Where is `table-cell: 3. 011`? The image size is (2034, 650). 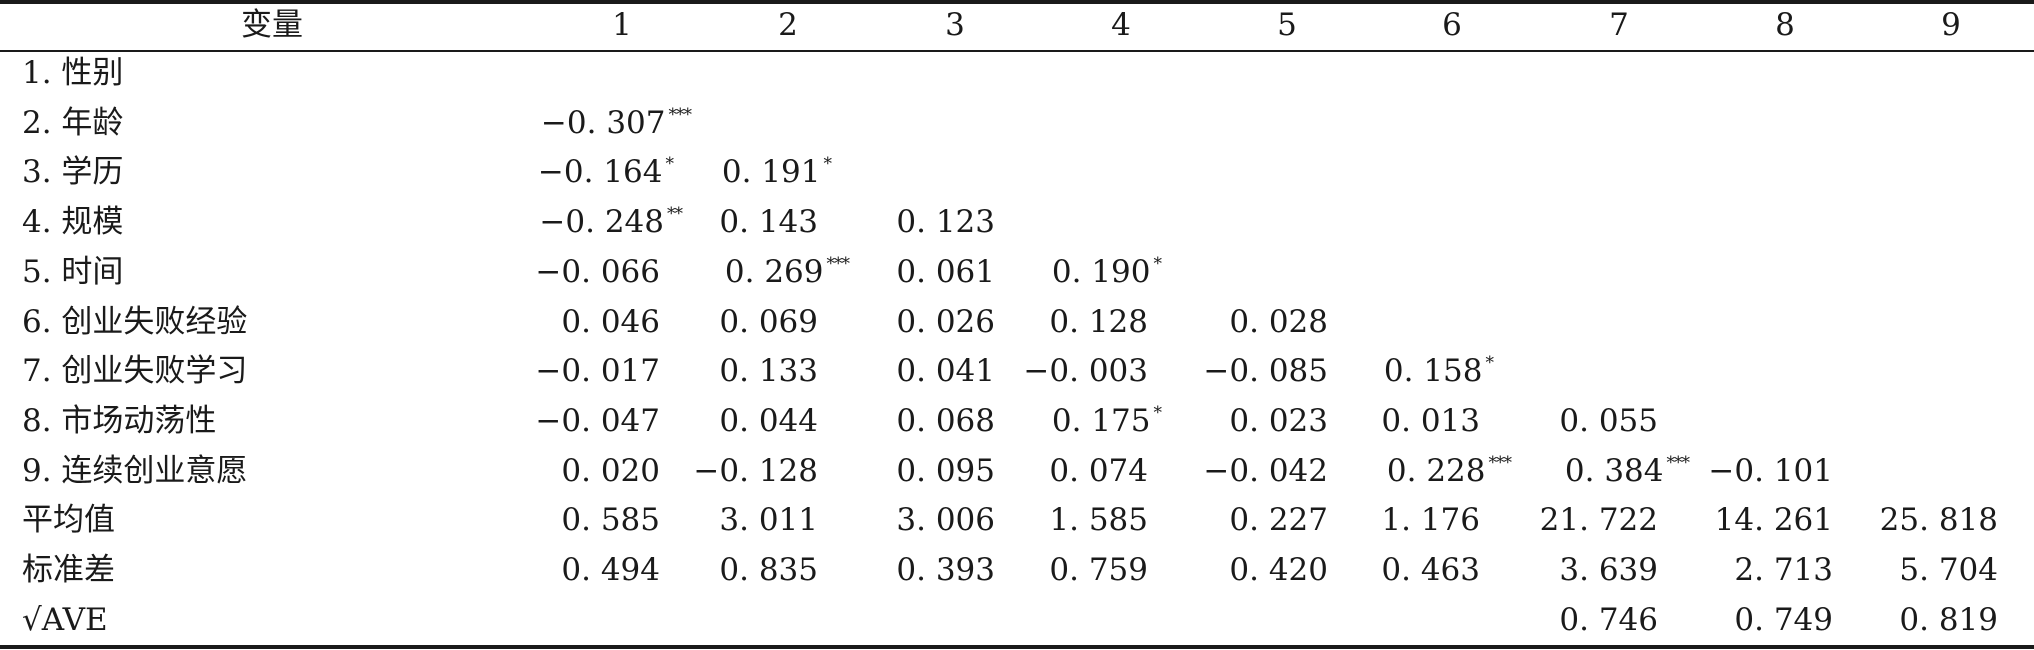
table-cell: 3. 011 is located at coordinates (688, 520).